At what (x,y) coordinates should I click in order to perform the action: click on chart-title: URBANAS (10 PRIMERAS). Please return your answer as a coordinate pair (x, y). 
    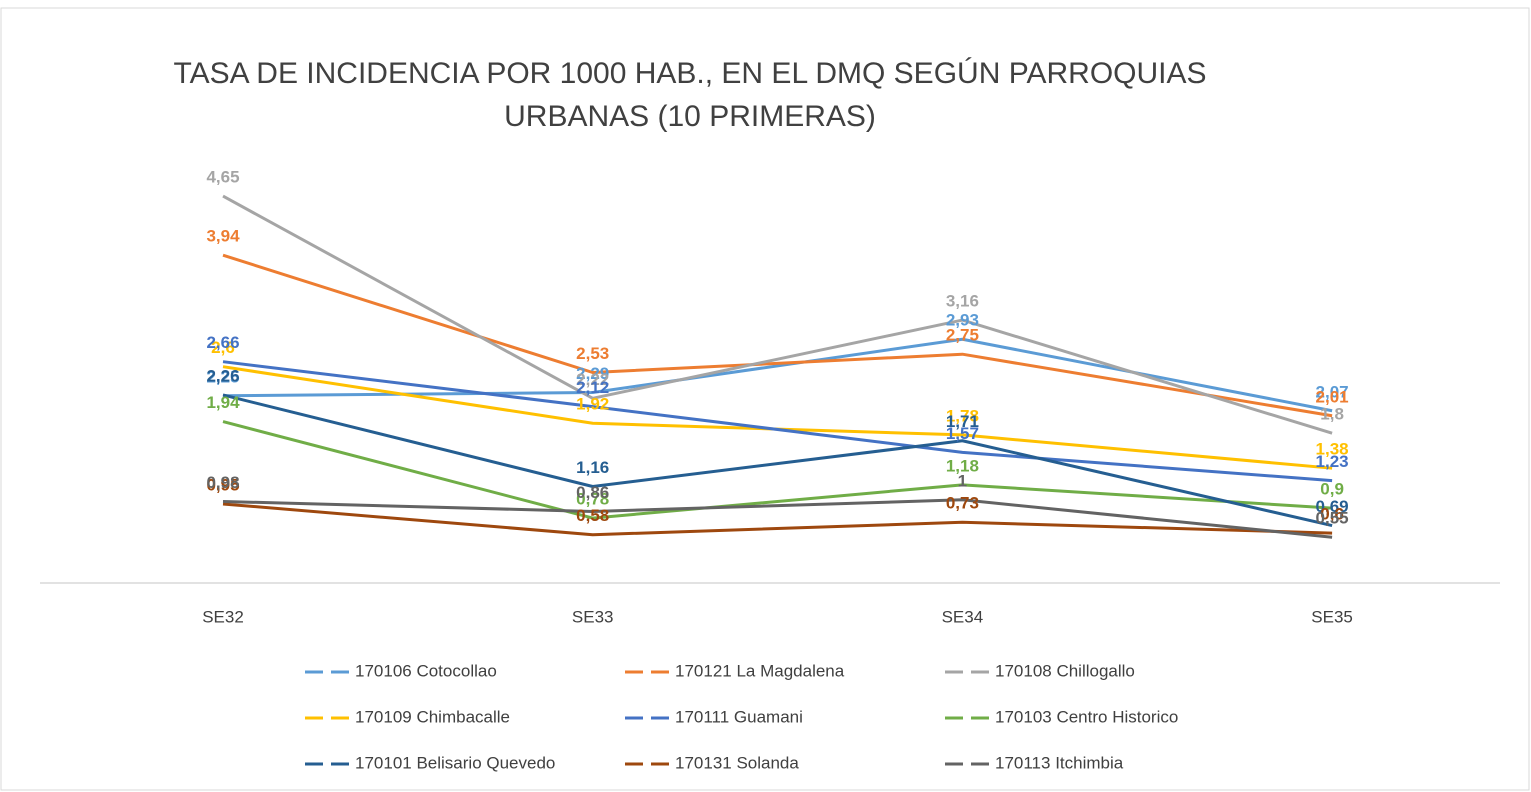
    Looking at the image, I should click on (690, 116).